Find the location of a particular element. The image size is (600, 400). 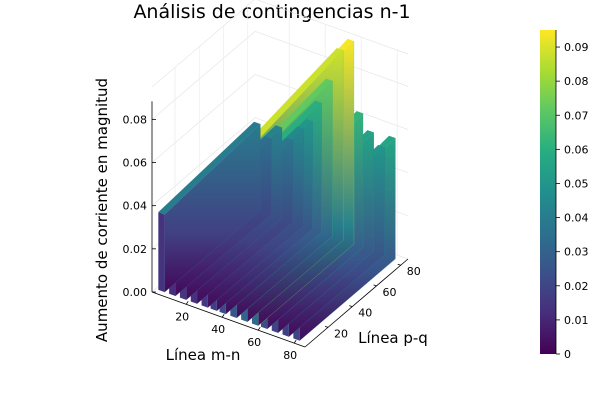

x-axis-line is located at coordinates (228, 319).